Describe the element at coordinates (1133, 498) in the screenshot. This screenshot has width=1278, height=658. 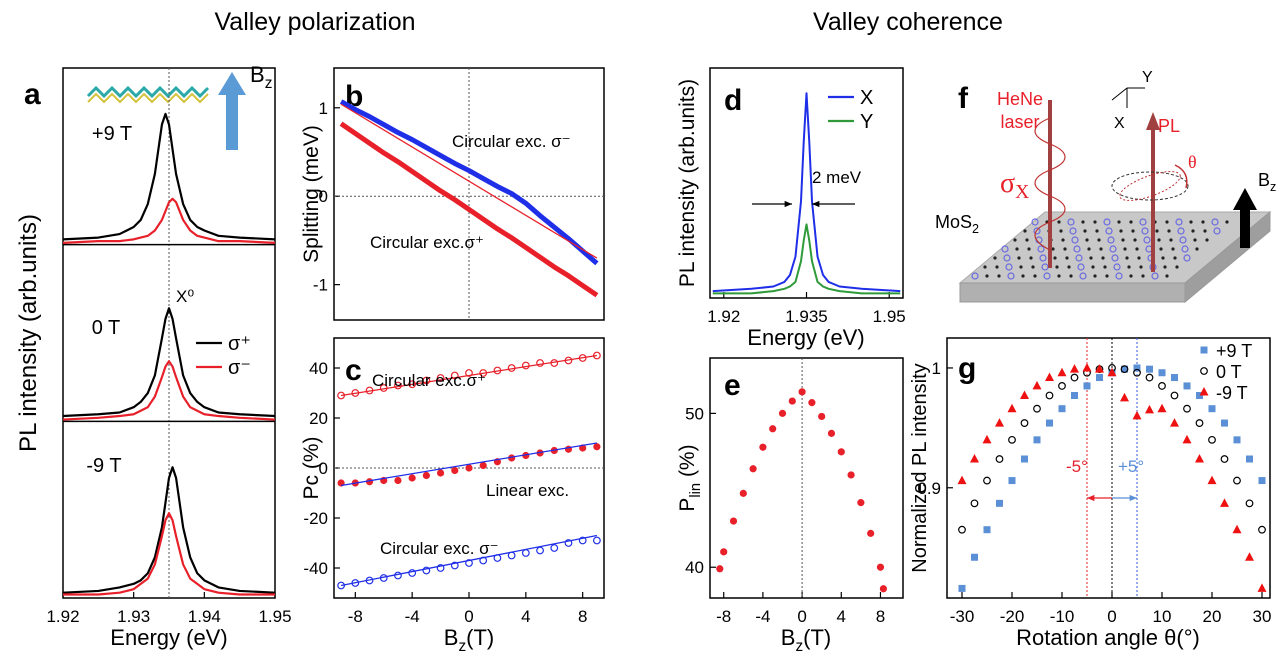
I see `arrowhead` at that location.